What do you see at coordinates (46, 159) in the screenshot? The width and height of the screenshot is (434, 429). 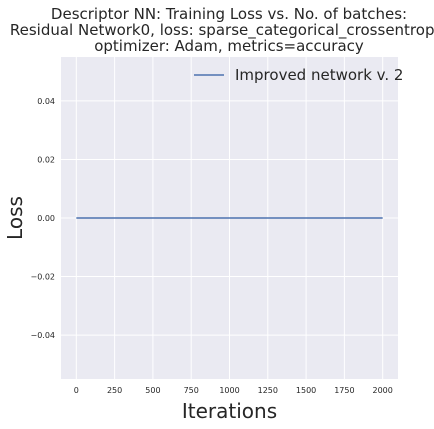 I see `y-tick-label: 0.02` at bounding box center [46, 159].